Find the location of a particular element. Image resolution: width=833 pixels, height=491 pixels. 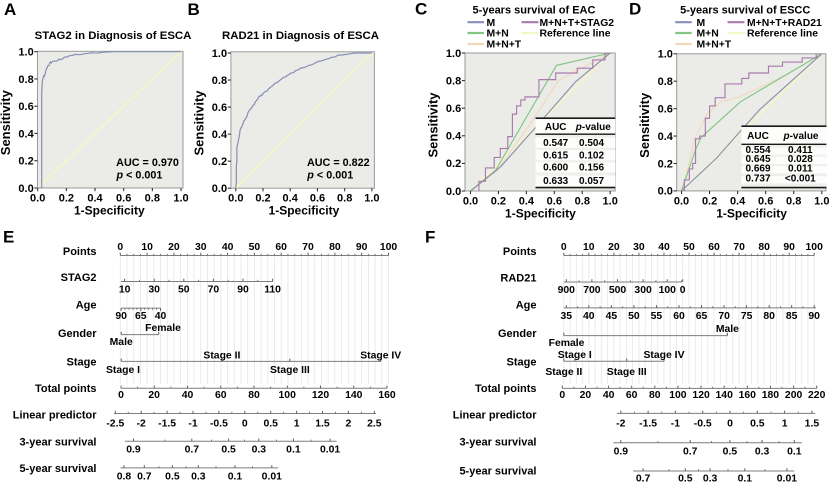

svg-text: M+N is located at coordinates (708, 34).